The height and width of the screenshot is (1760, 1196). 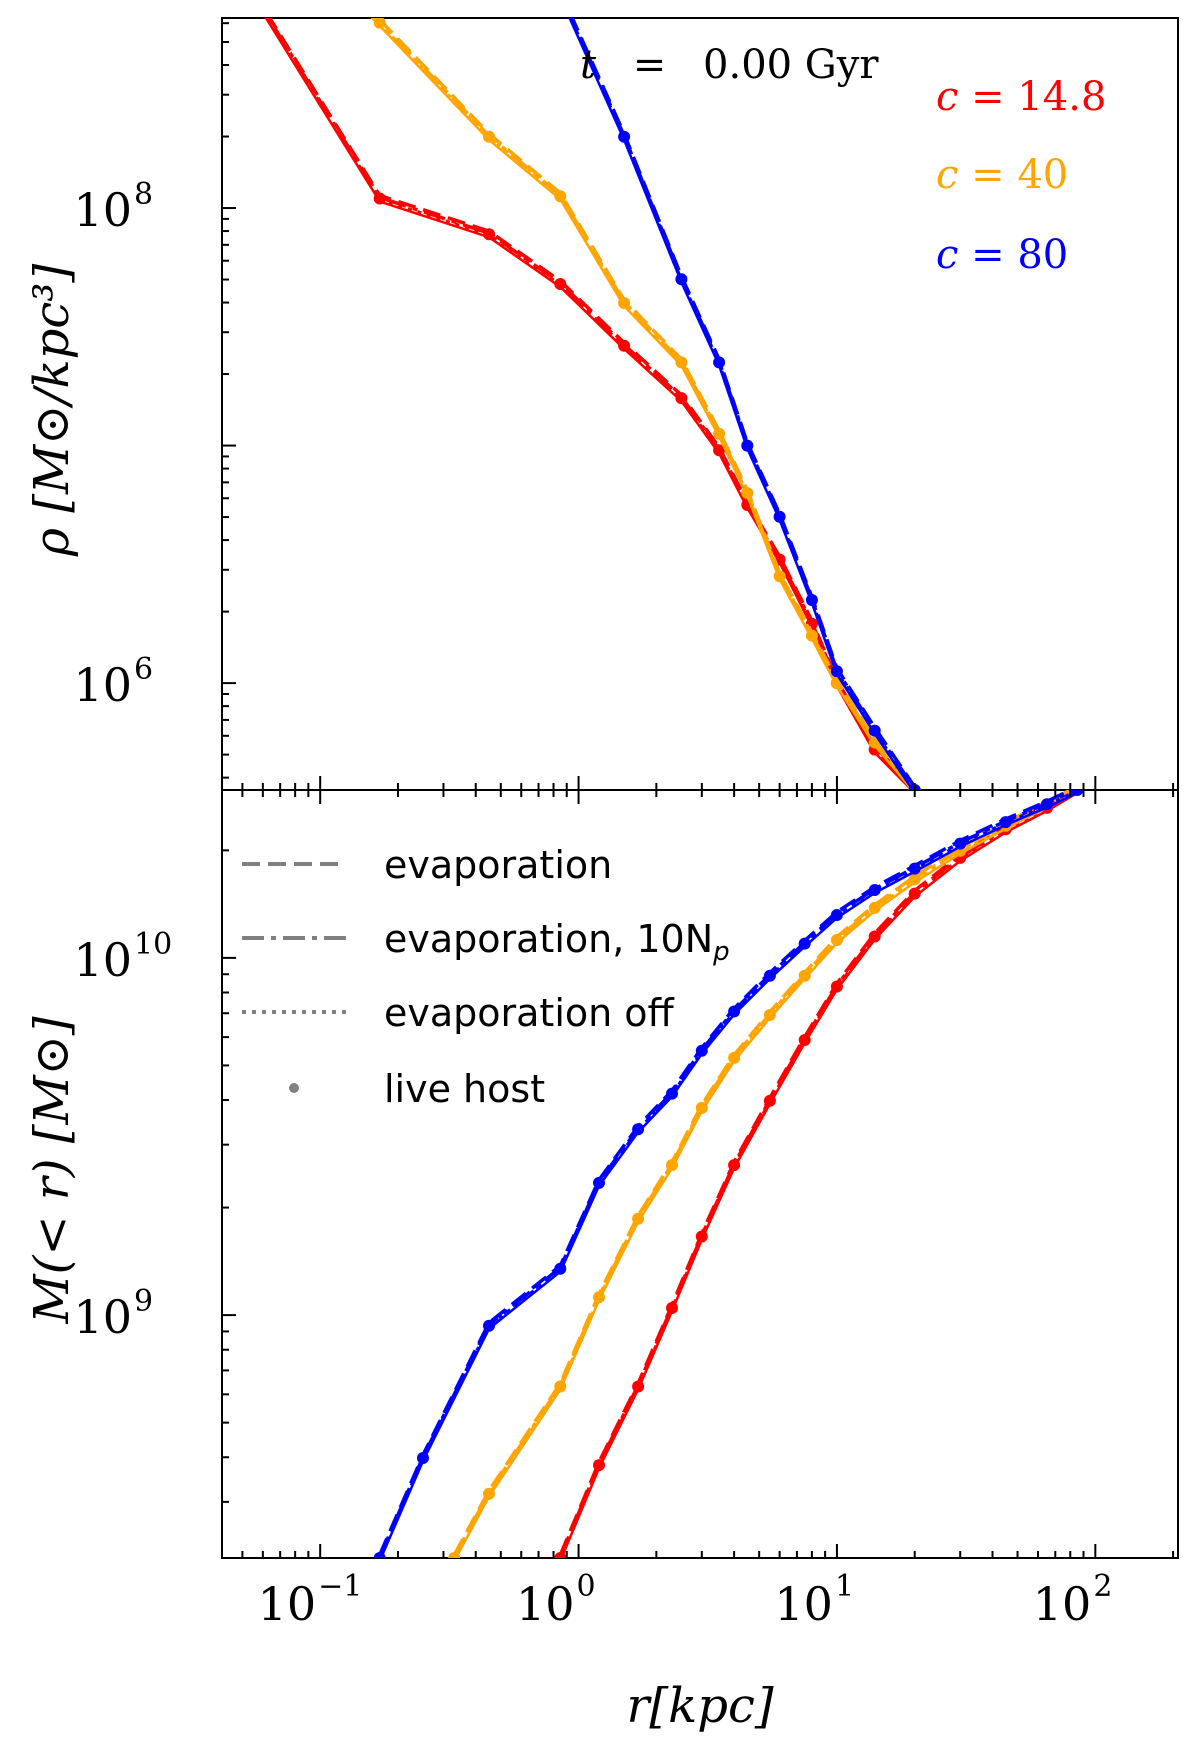 What do you see at coordinates (287, 1604) in the screenshot?
I see `xtick-label-0: 10` at bounding box center [287, 1604].